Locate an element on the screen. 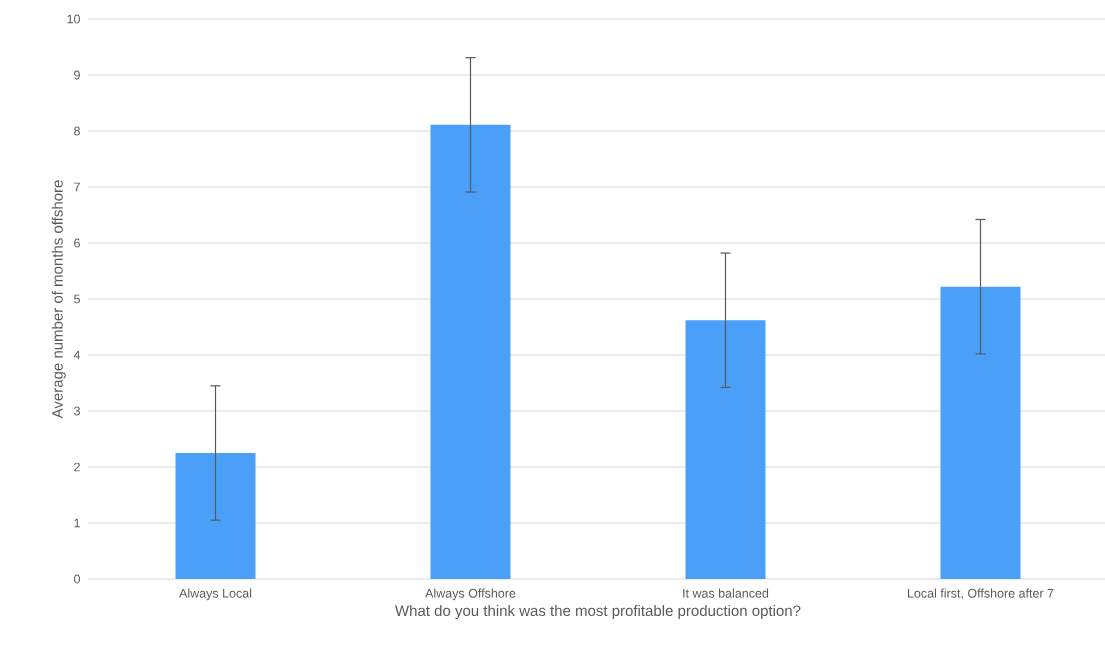 This screenshot has width=1105, height=659. y-tick-label: 2 is located at coordinates (77, 467).